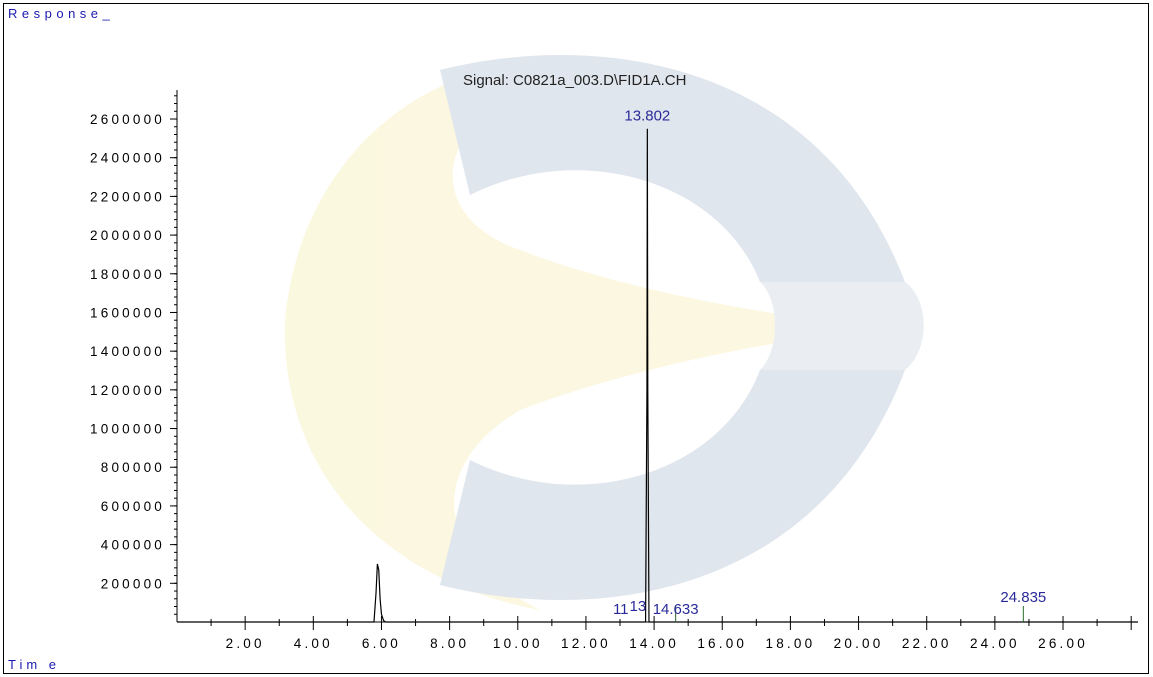 This screenshot has height=677, width=1153. Describe the element at coordinates (34, 664) in the screenshot. I see `x-axis-label: Tim e` at that location.